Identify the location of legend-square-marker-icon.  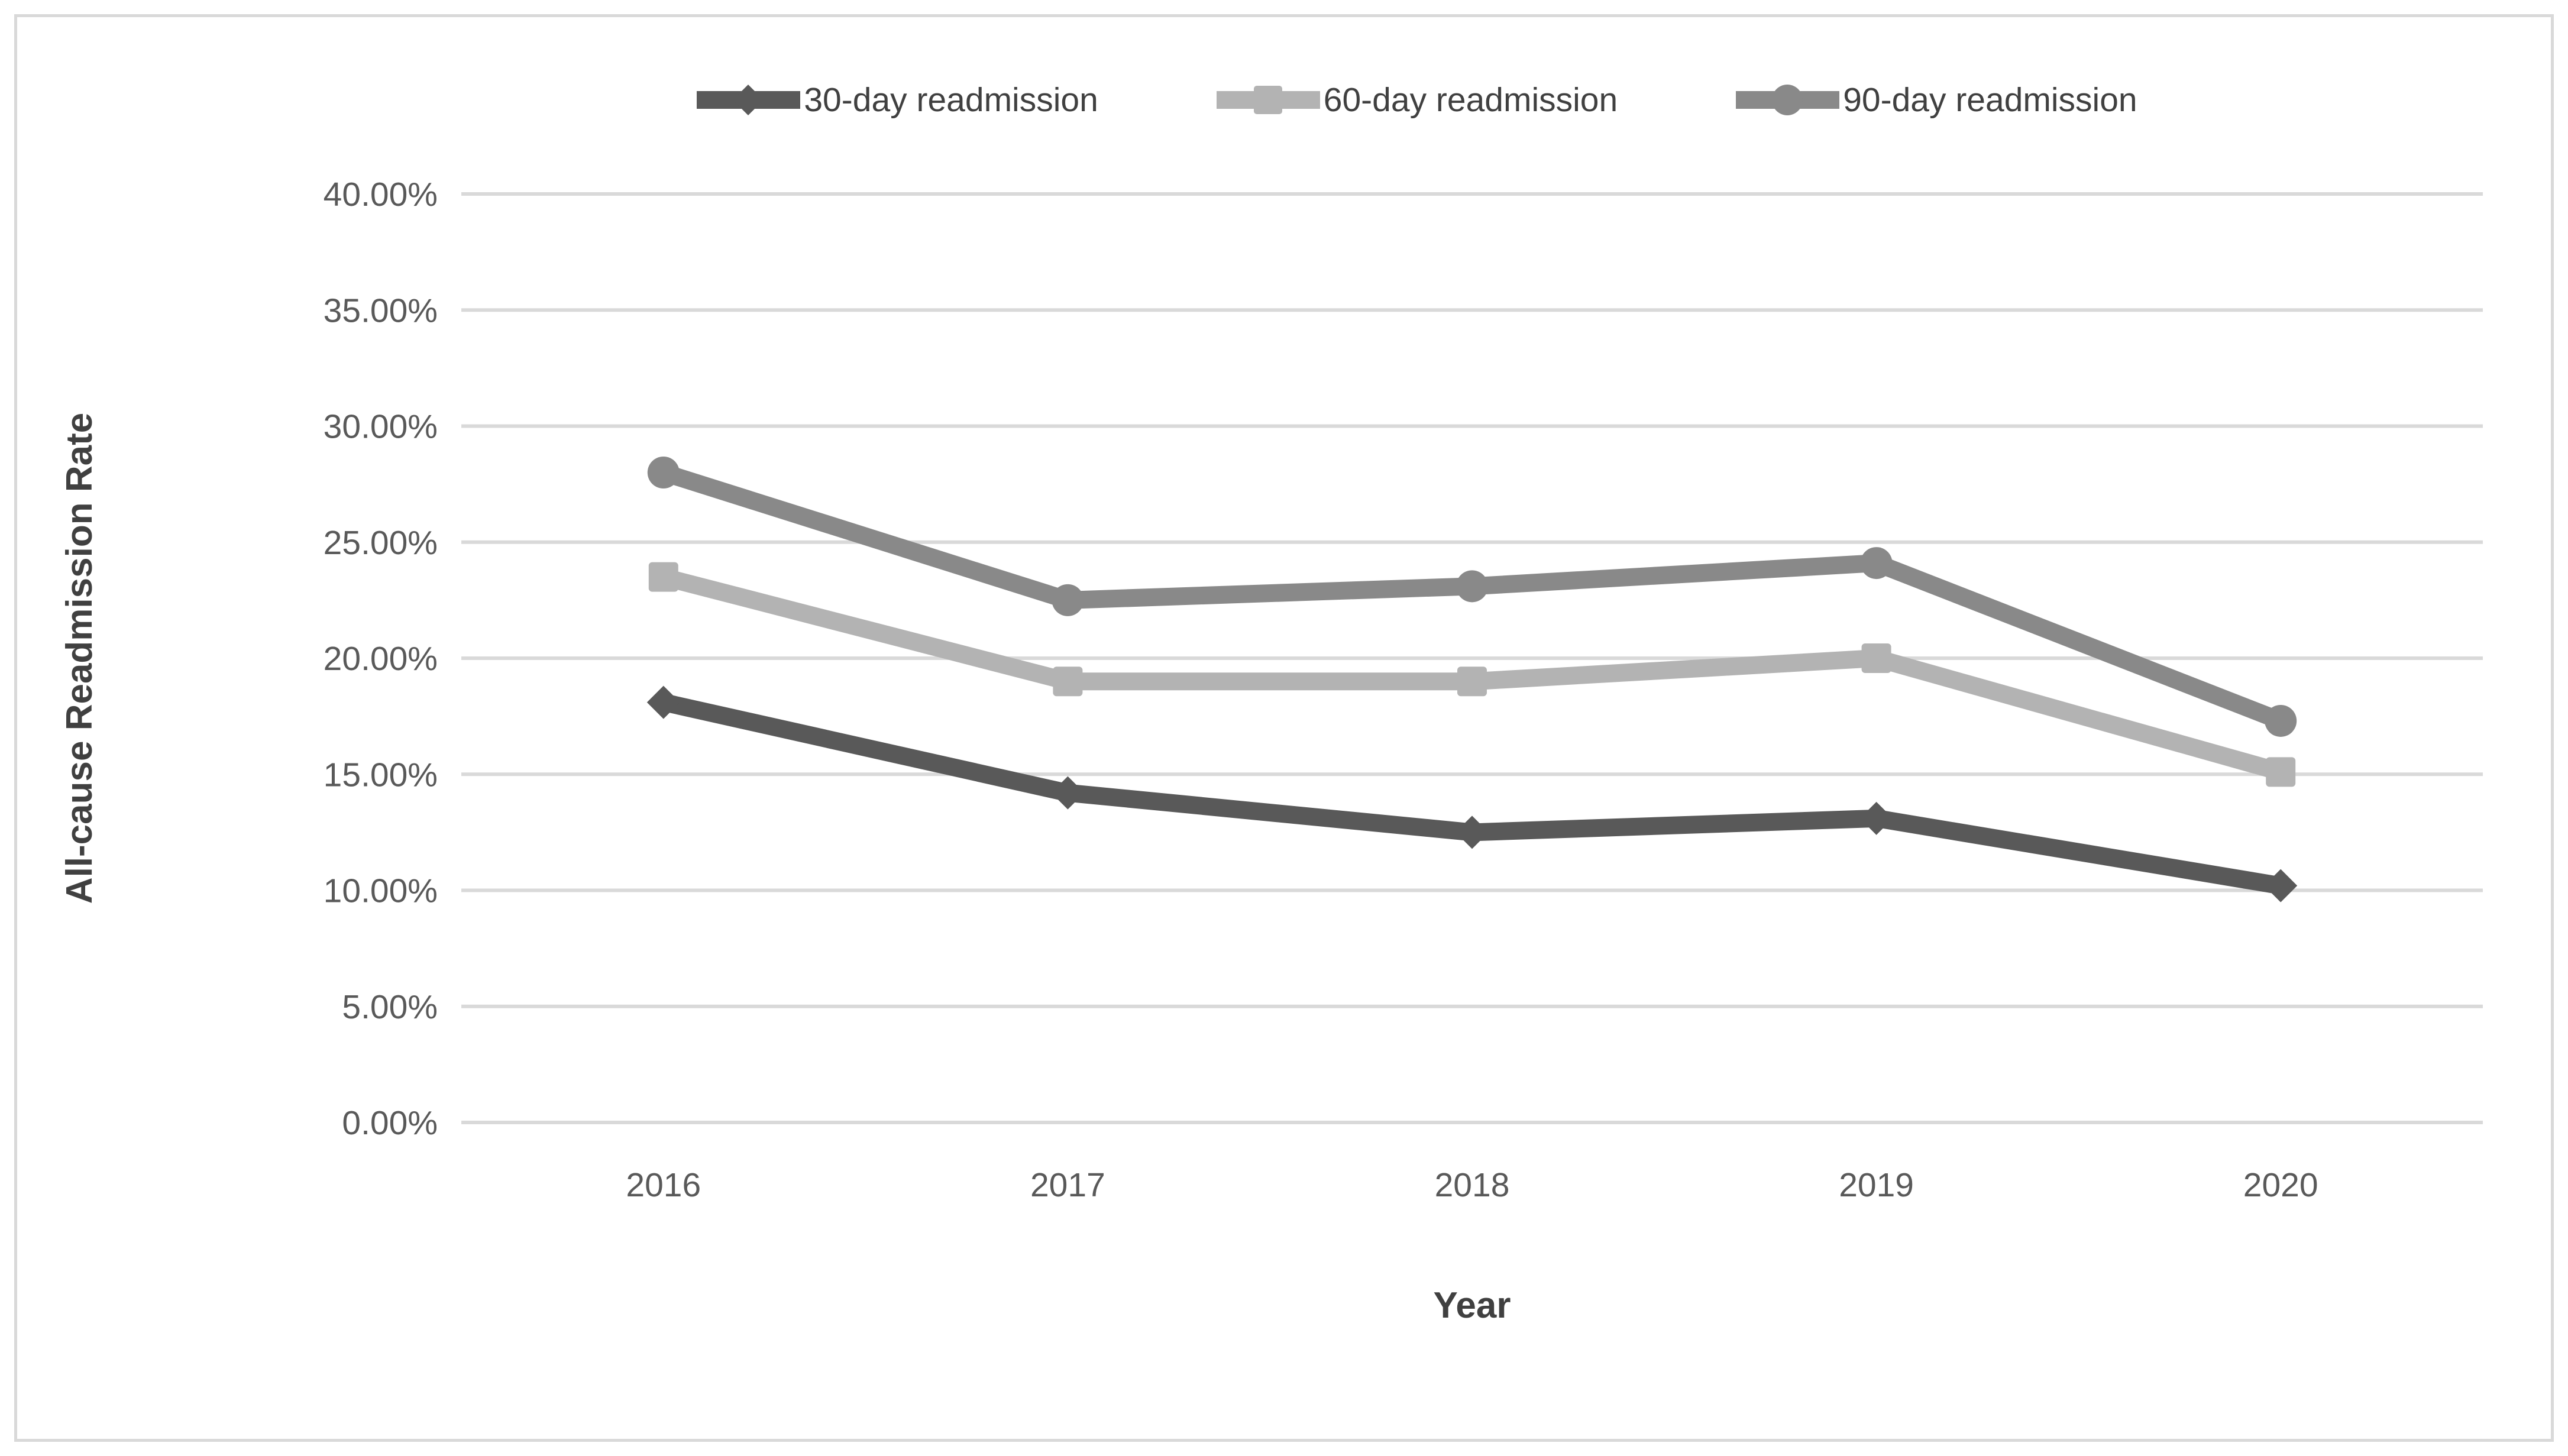
(1268, 100).